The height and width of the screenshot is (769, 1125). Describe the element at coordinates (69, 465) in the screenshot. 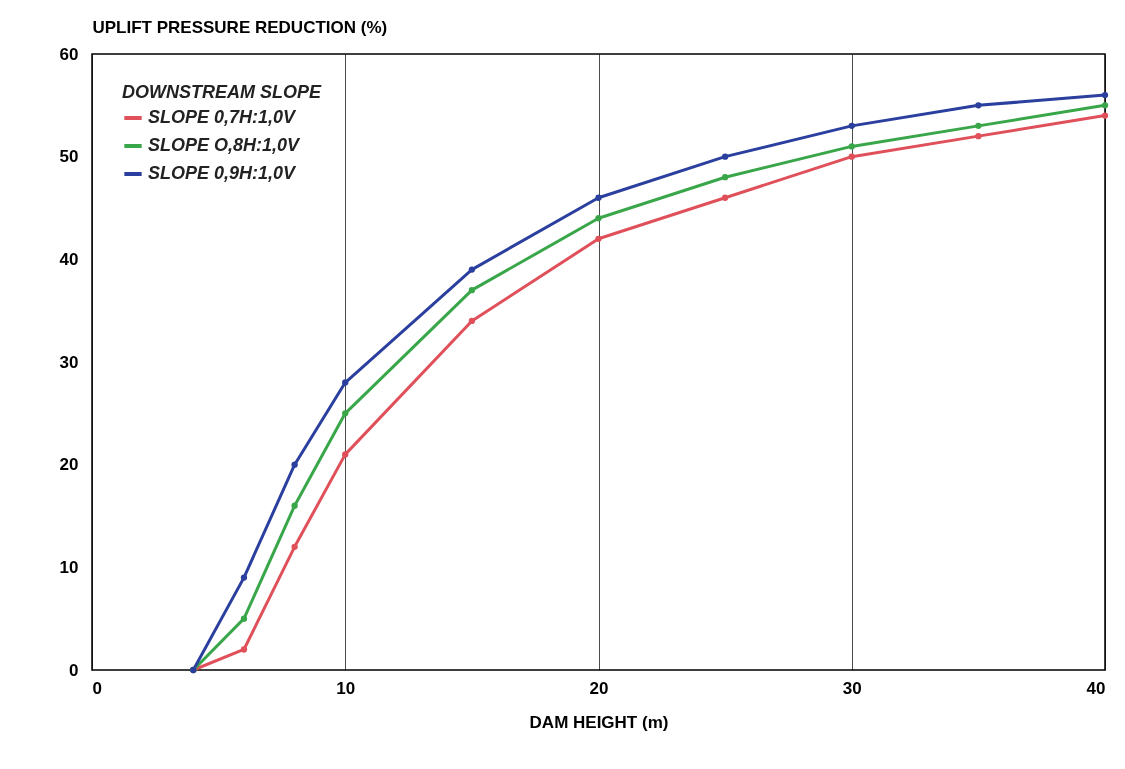

I see `y-tick-label: 20` at that location.